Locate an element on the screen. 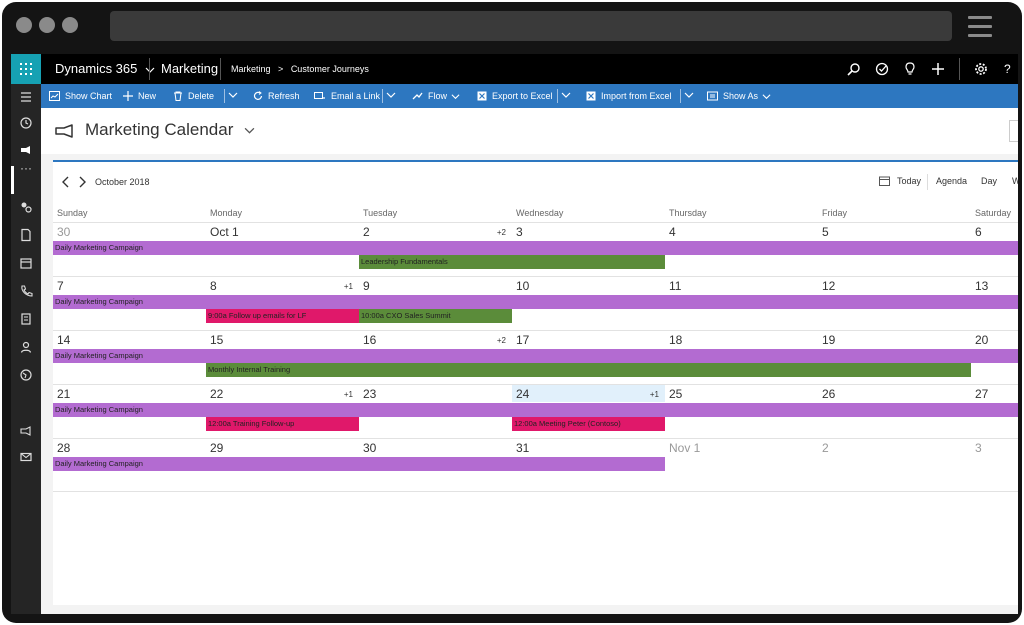  help-icon: ? is located at coordinates (1007, 69).